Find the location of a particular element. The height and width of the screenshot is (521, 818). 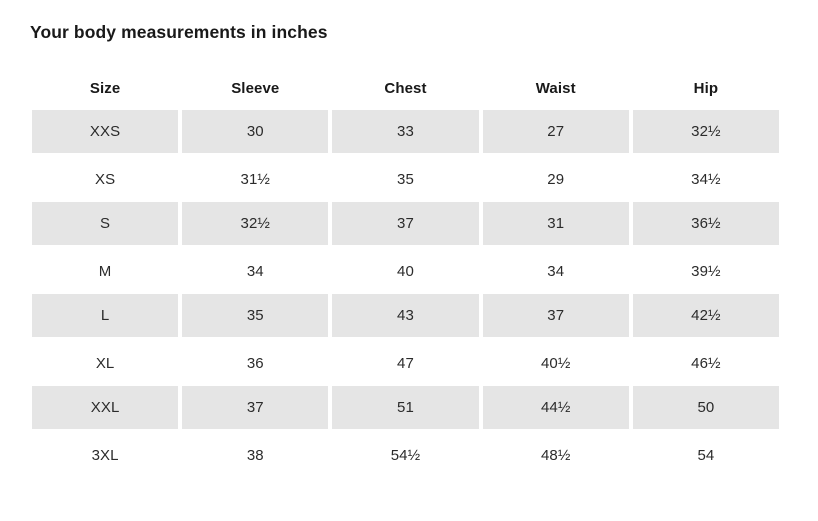

table-row: XS 31½ 35 29 34½ is located at coordinates (405, 179).